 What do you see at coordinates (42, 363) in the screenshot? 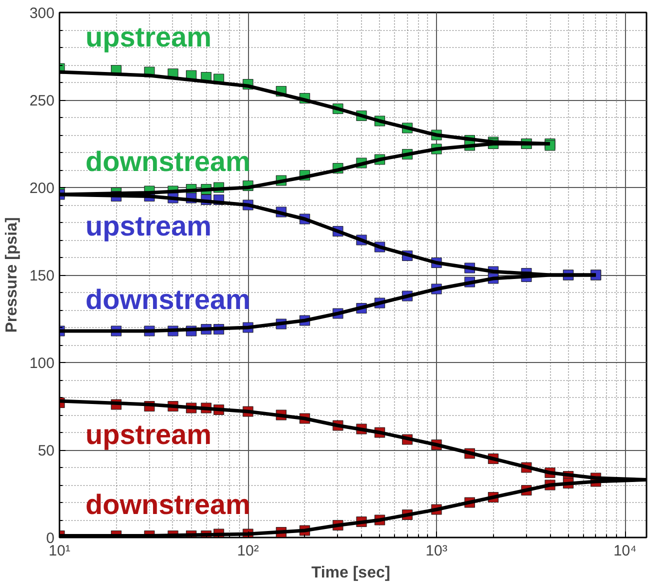
I see `y-tick-label: 100` at bounding box center [42, 363].